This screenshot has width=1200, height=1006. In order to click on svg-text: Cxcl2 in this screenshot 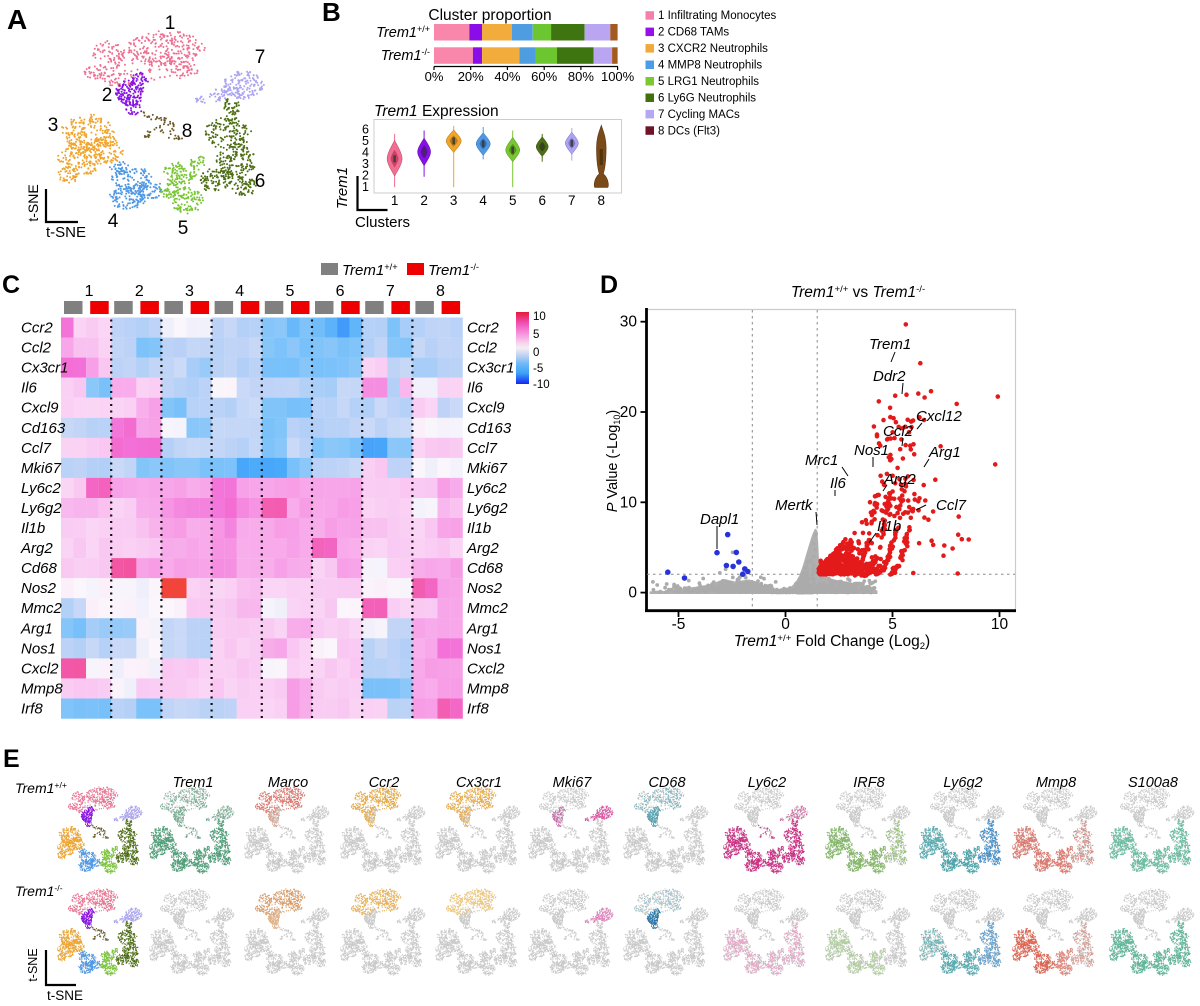, I will do `click(40, 668)`.